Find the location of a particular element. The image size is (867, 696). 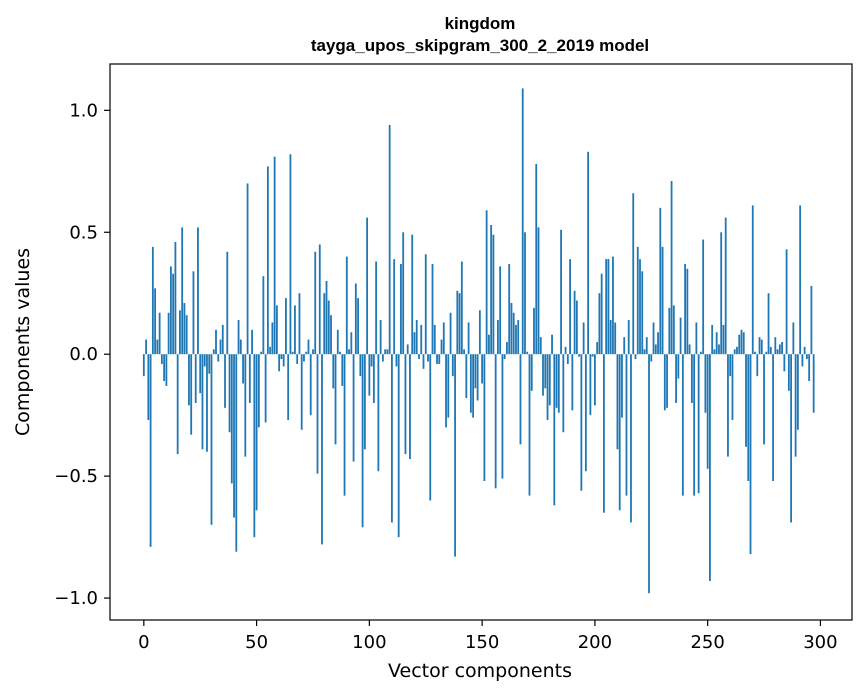

x-axis-label: Vector components is located at coordinates (480, 671).